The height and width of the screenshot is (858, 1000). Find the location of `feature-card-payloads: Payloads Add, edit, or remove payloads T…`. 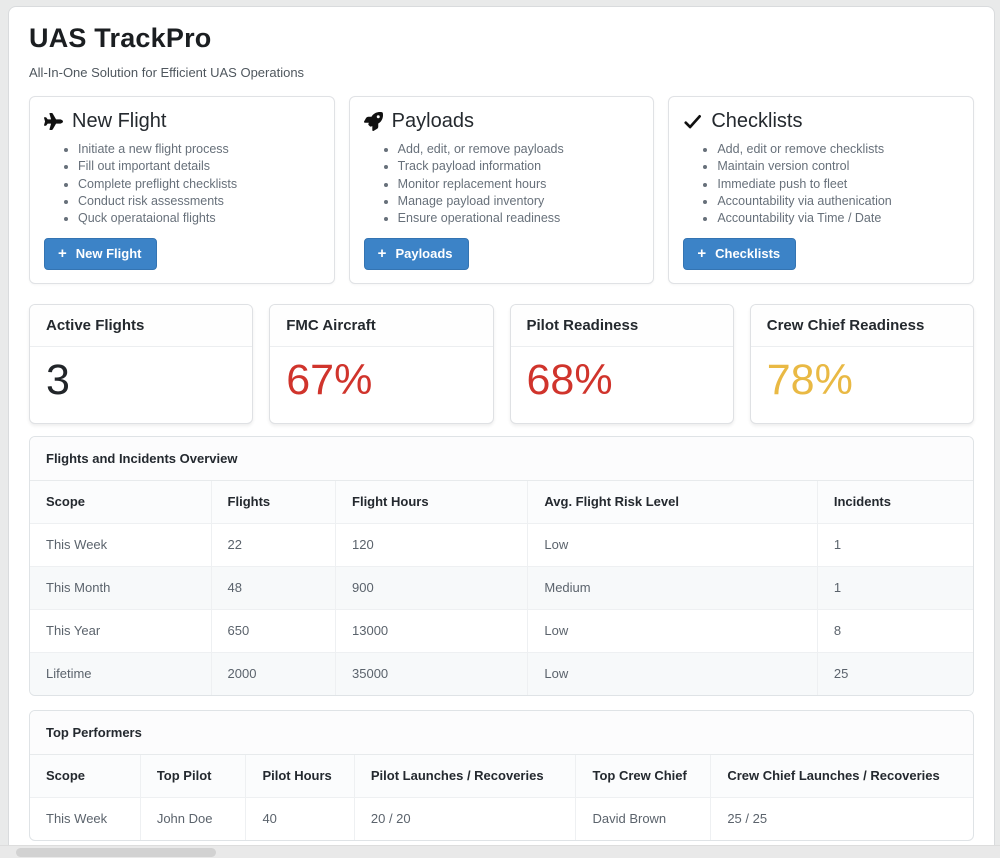

feature-card-payloads: Payloads Add, edit, or remove payloads T… is located at coordinates (501, 190).